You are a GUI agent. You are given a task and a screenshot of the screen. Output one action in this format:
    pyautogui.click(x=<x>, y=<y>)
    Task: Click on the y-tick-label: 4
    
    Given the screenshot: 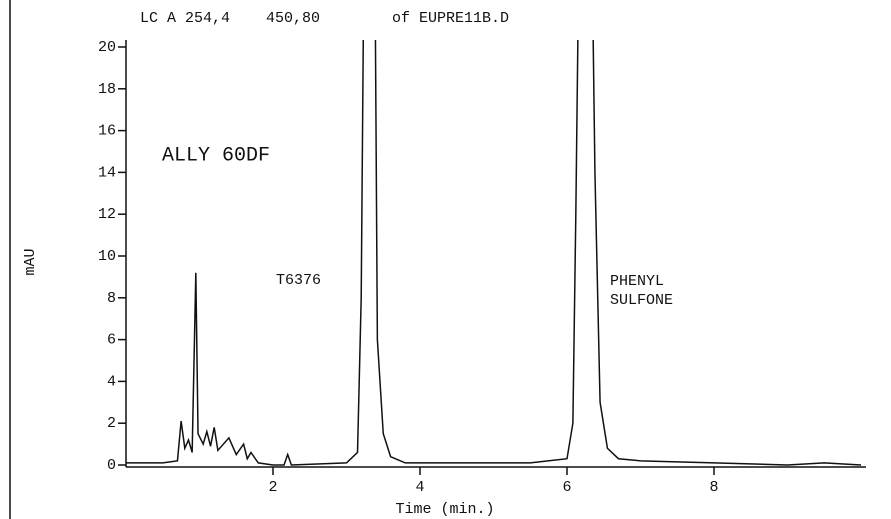 What is the action you would take?
    pyautogui.click(x=111, y=381)
    